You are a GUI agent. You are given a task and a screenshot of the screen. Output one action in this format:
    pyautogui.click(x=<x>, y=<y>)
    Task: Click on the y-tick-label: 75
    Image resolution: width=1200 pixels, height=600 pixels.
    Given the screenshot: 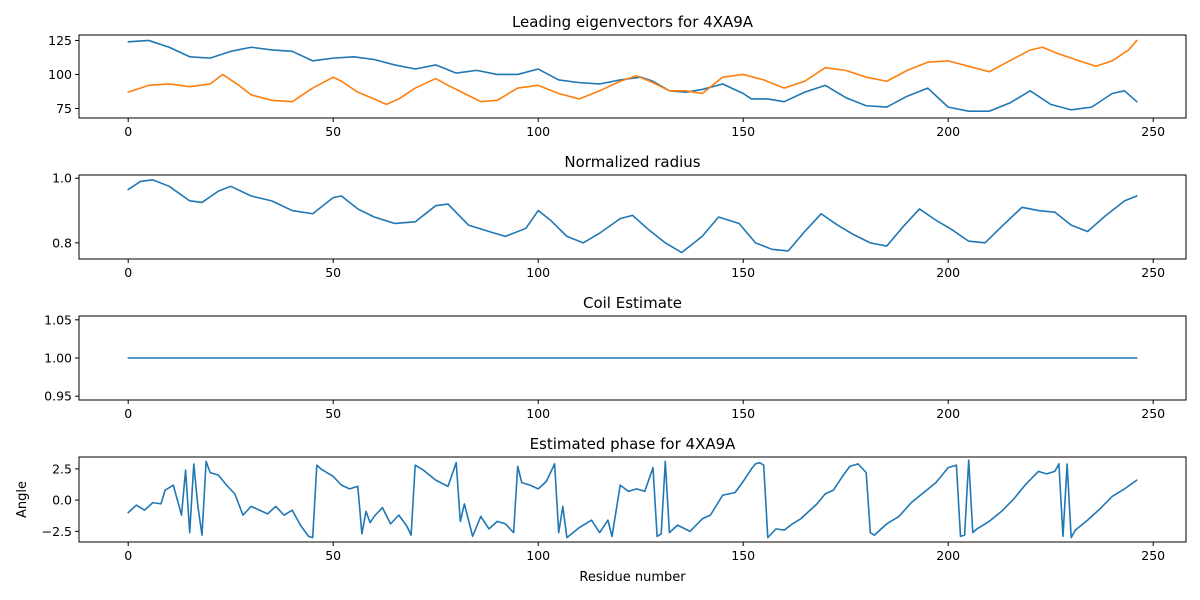 What is the action you would take?
    pyautogui.click(x=64, y=108)
    